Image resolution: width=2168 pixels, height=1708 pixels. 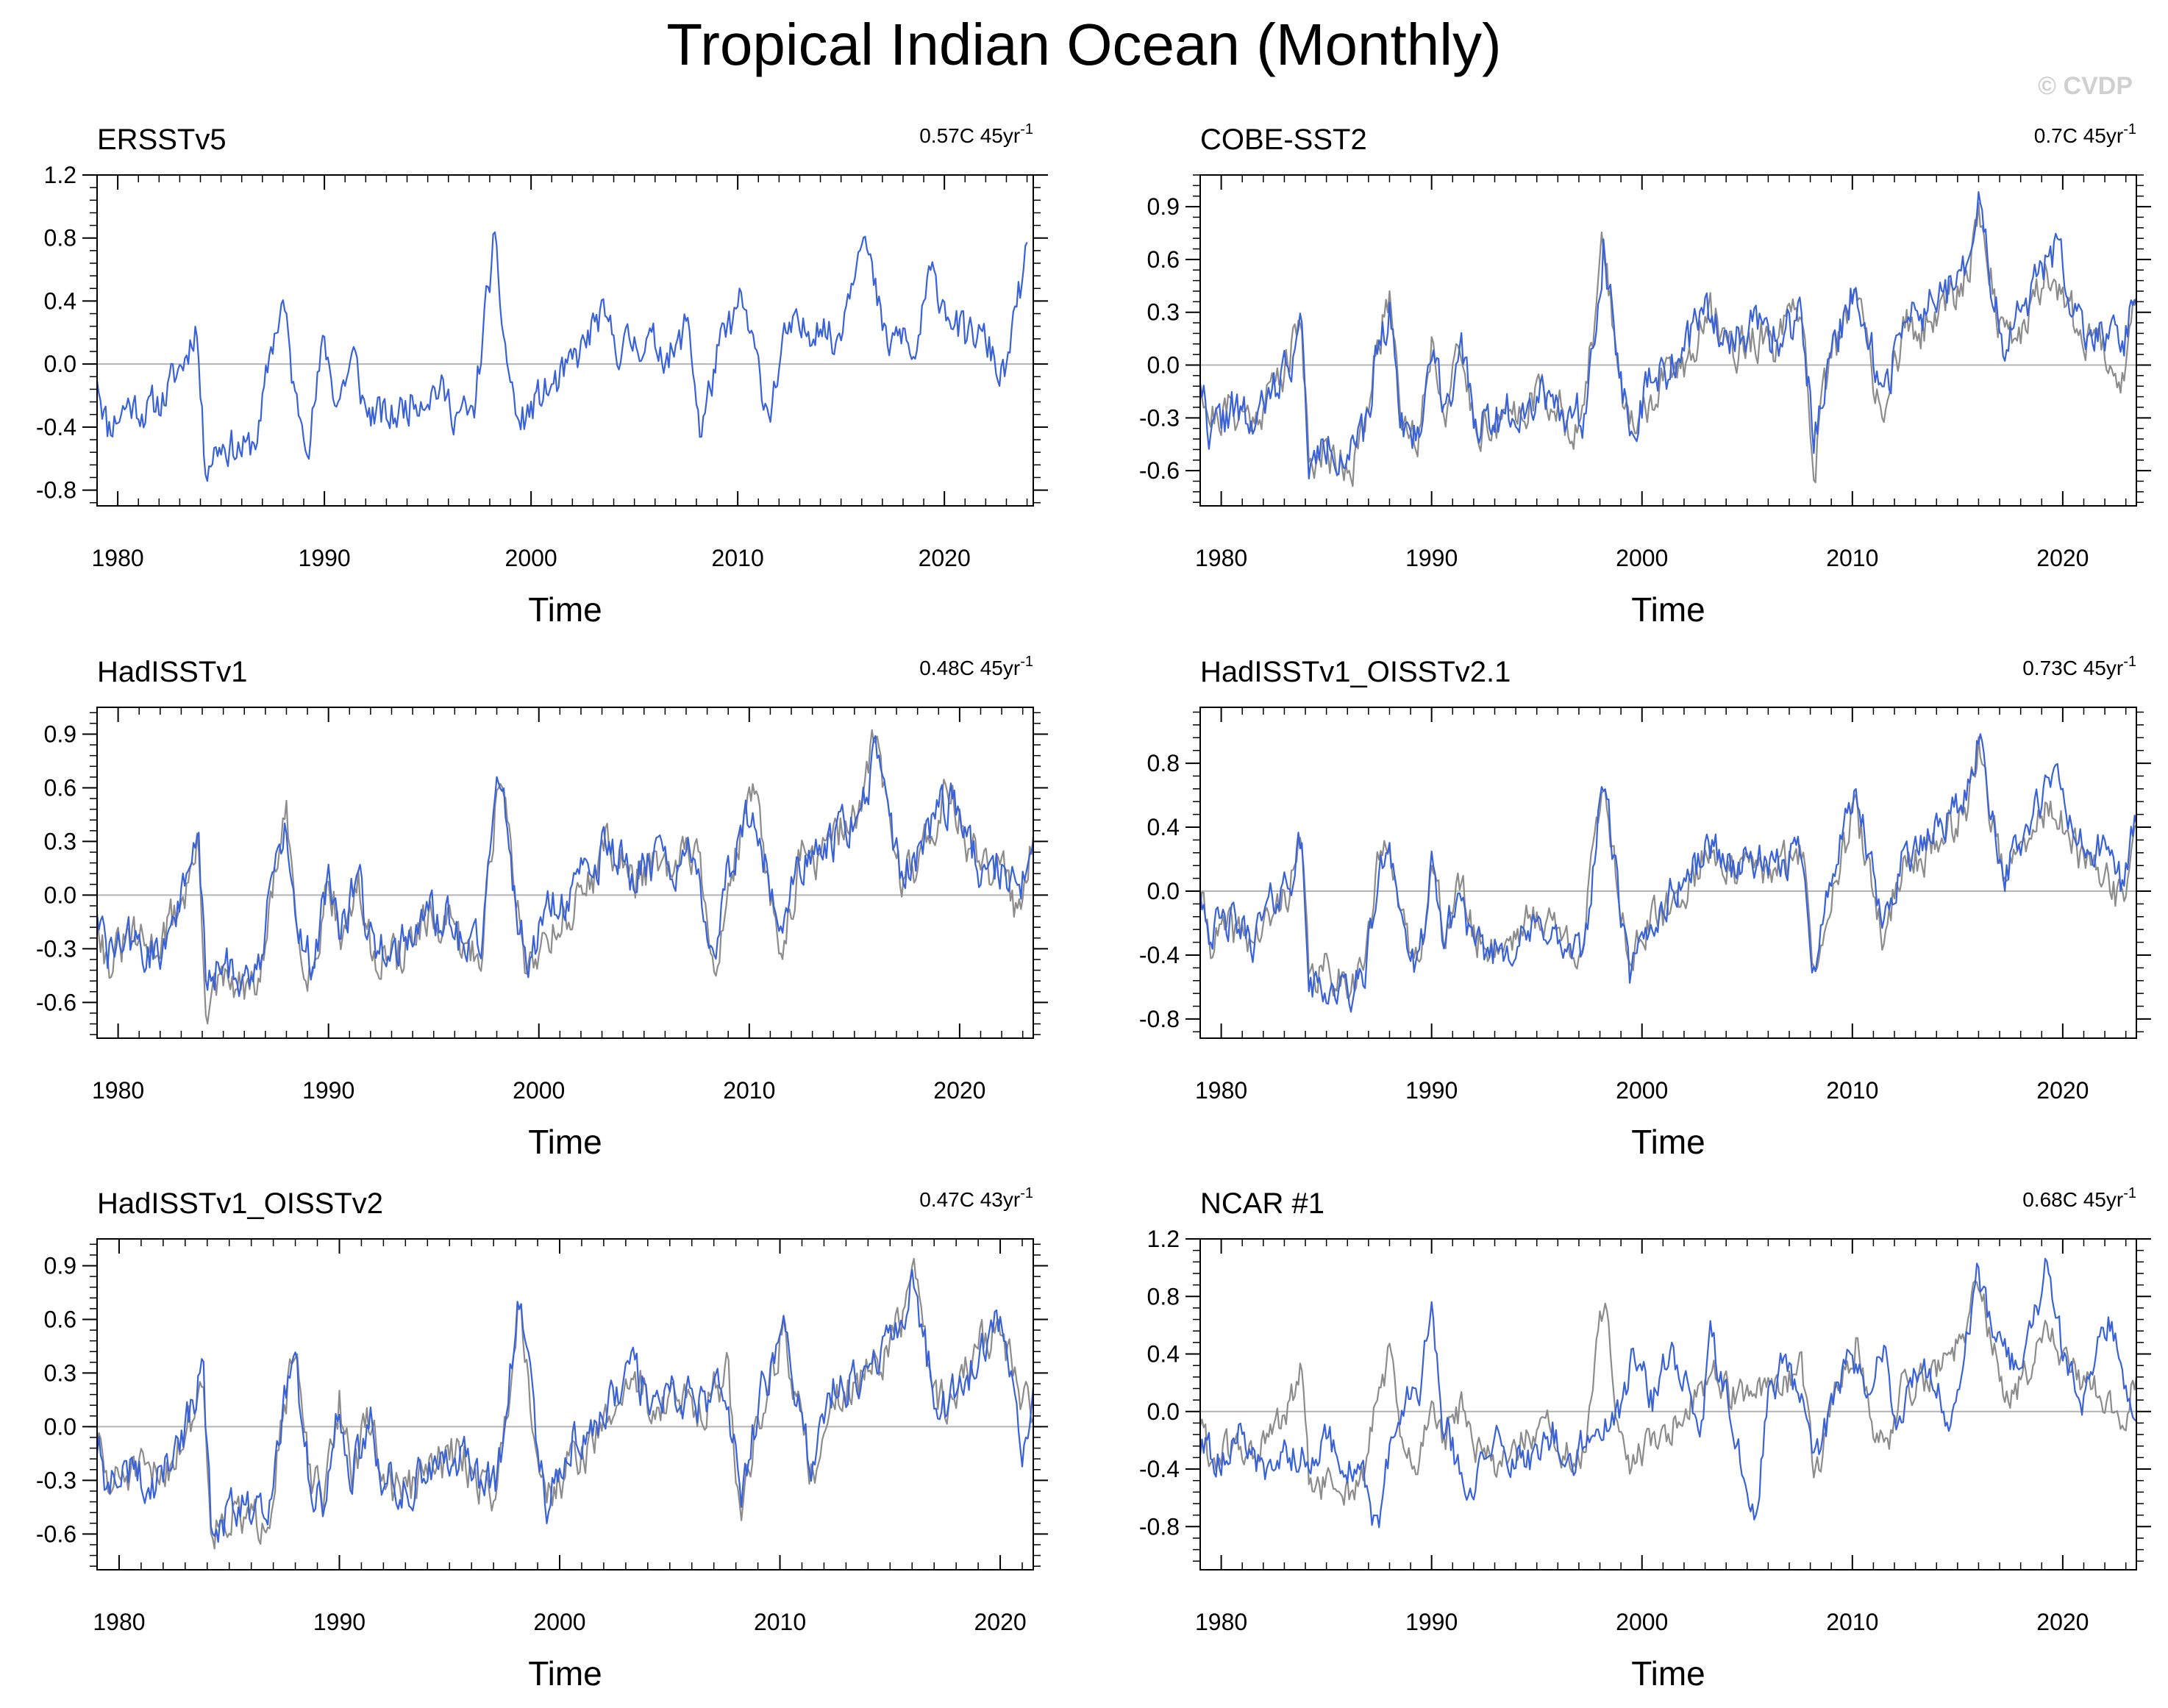 What do you see at coordinates (2079, 666) in the screenshot?
I see `trend-label: 0.73C 45yr-1` at bounding box center [2079, 666].